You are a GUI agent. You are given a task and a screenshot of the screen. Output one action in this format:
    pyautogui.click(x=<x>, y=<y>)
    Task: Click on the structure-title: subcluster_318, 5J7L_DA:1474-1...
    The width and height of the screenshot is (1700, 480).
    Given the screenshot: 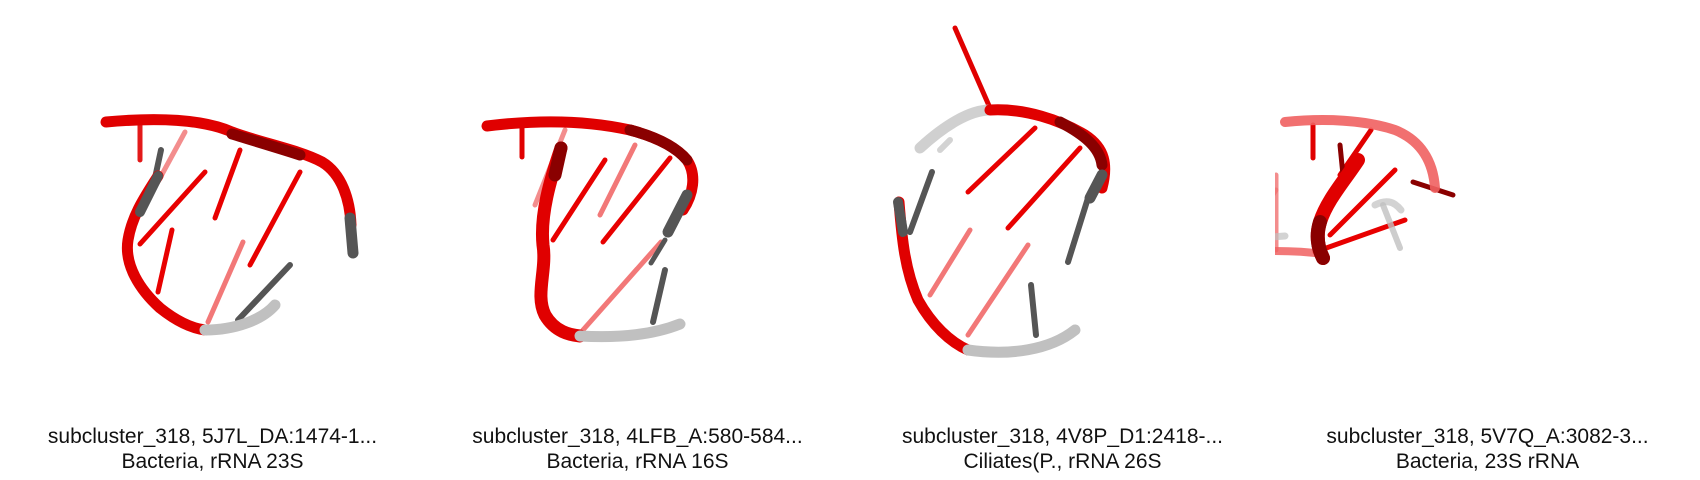 What is the action you would take?
    pyautogui.click(x=212, y=436)
    